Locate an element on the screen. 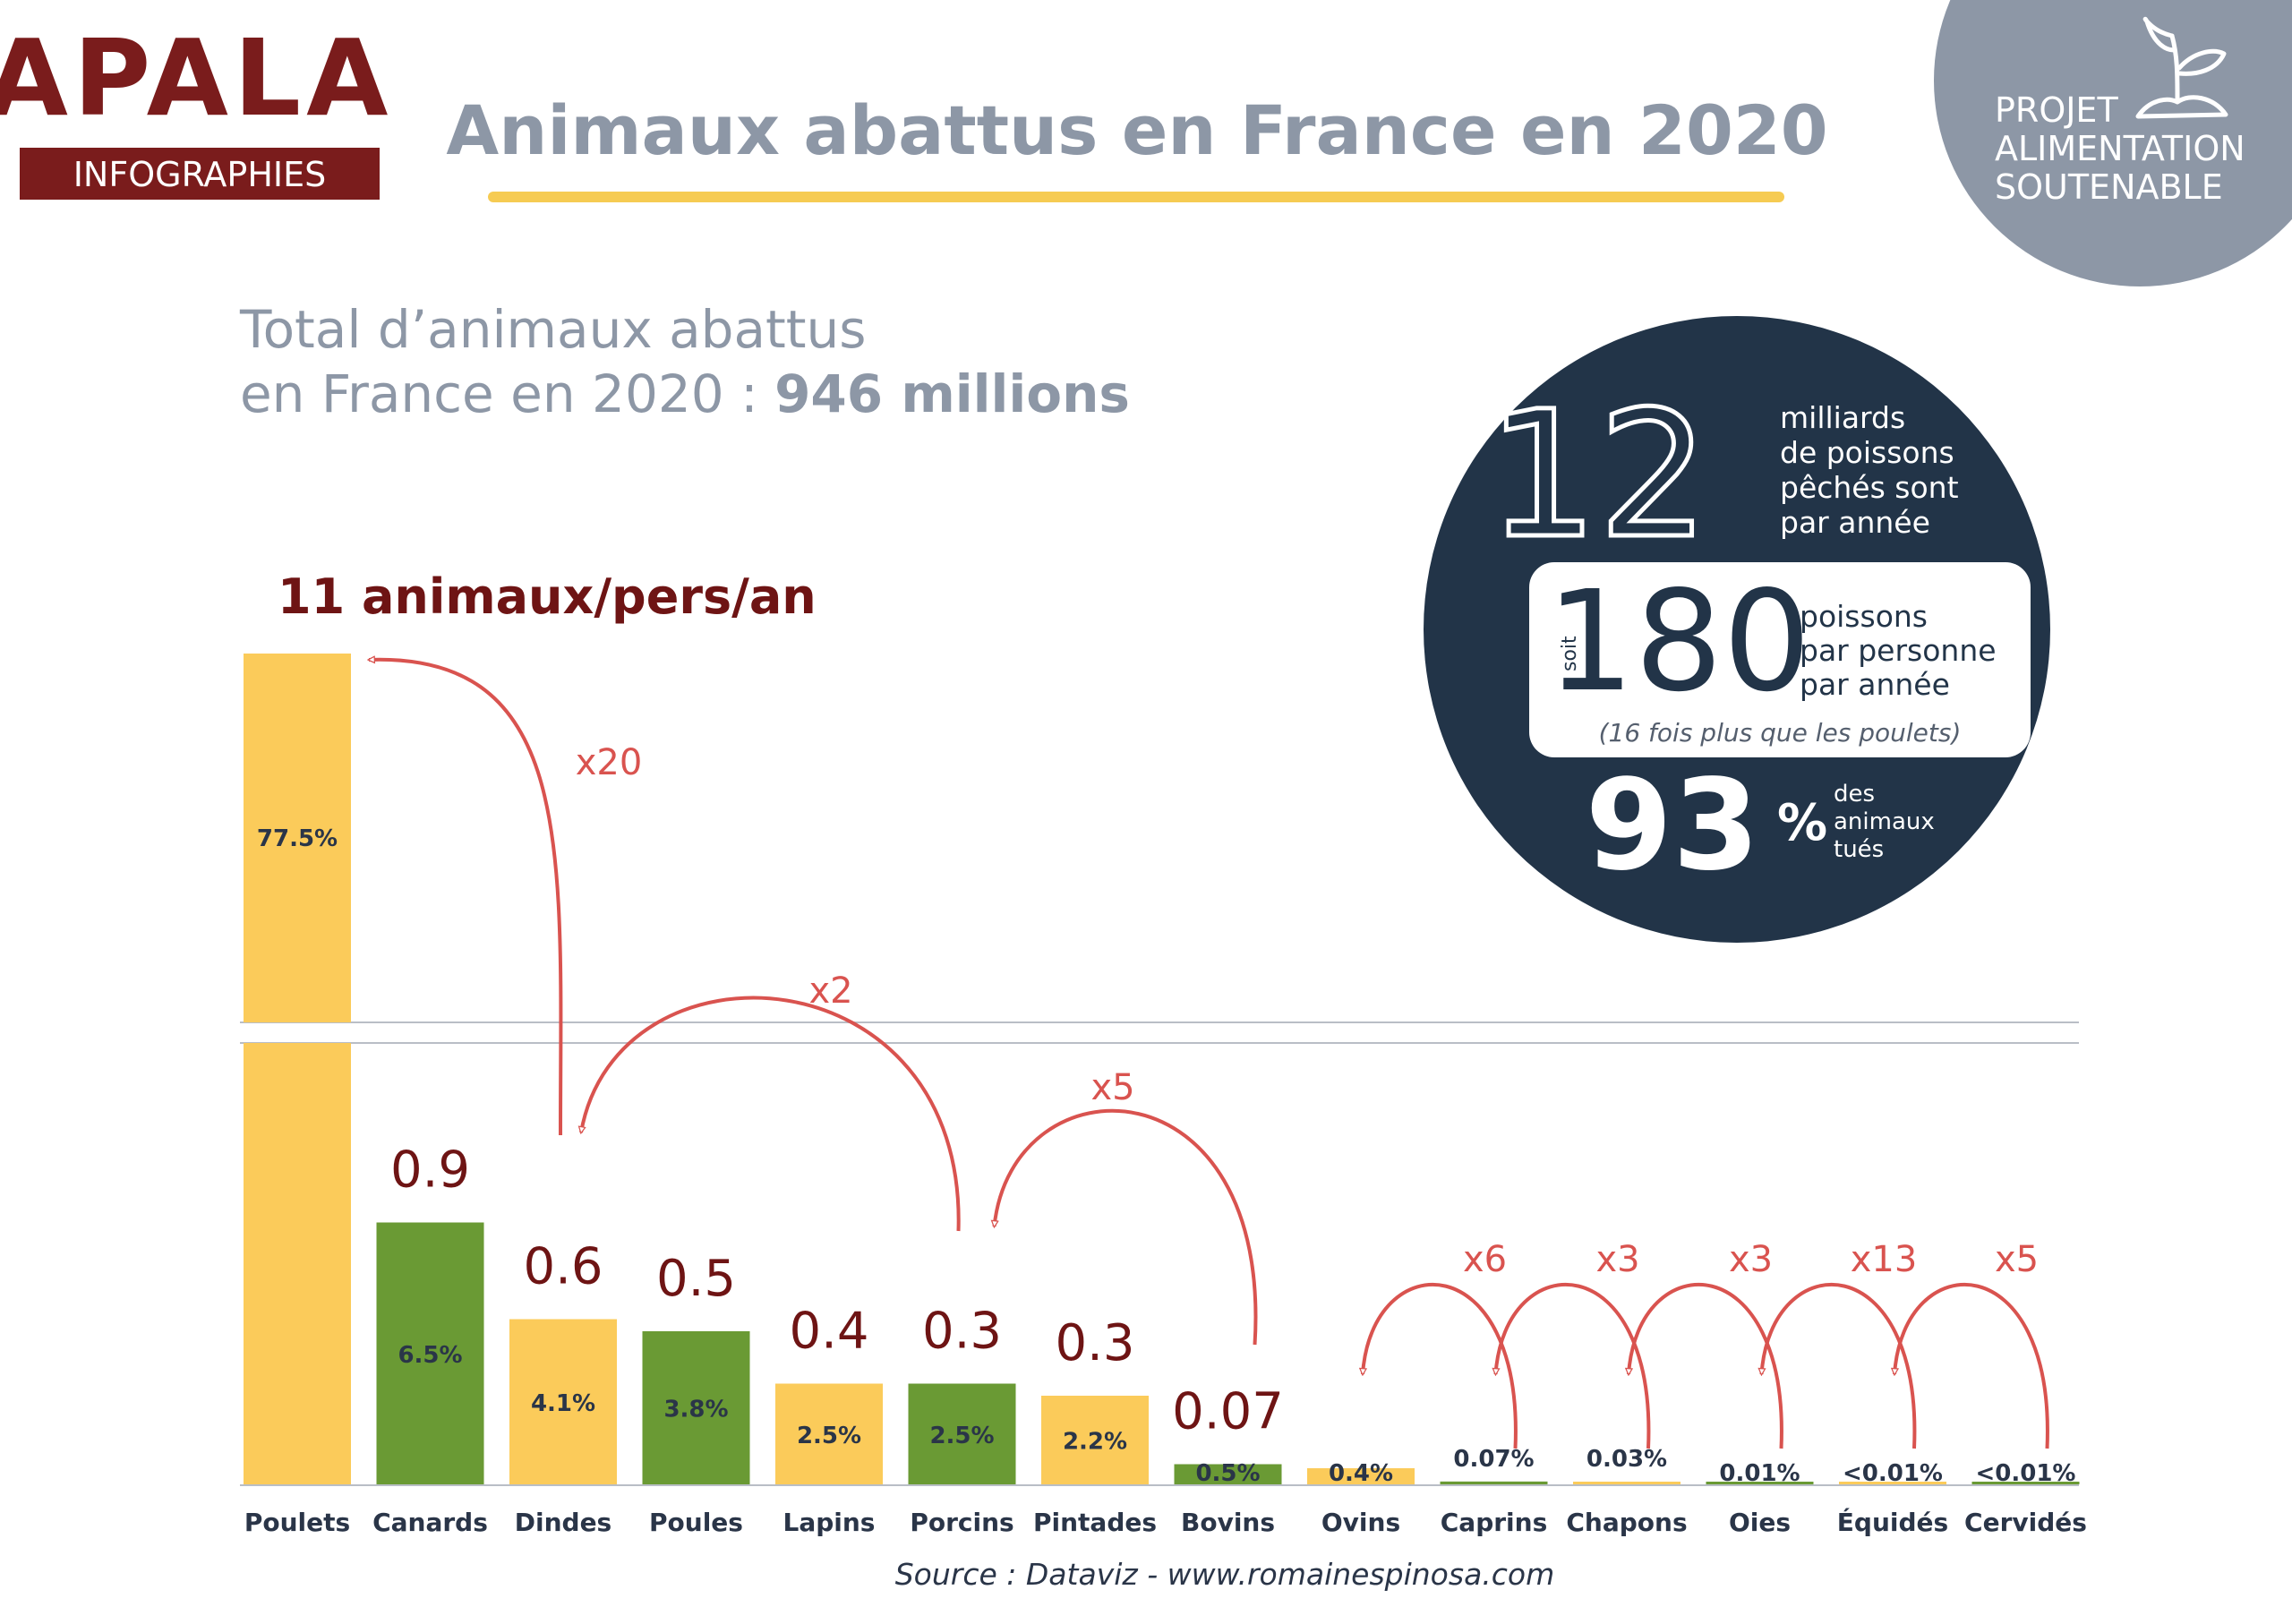  page-title: Animaux abattus en France en 2020 is located at coordinates (1136, 130).